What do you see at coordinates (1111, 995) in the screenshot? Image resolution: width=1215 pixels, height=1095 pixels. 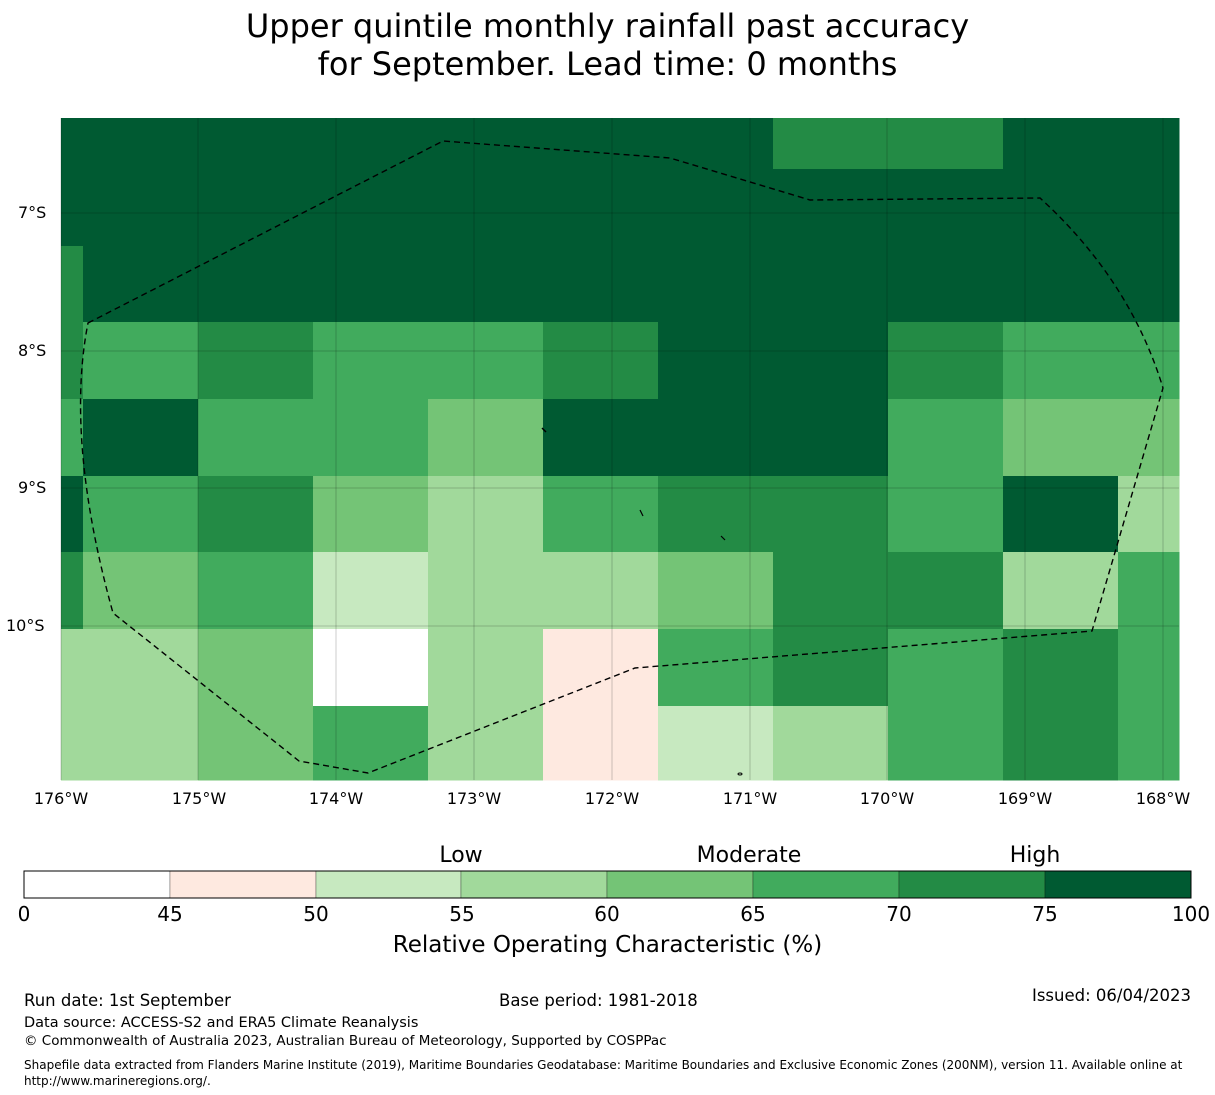 I see `issued-date: Issued: 06/04/2023` at bounding box center [1111, 995].